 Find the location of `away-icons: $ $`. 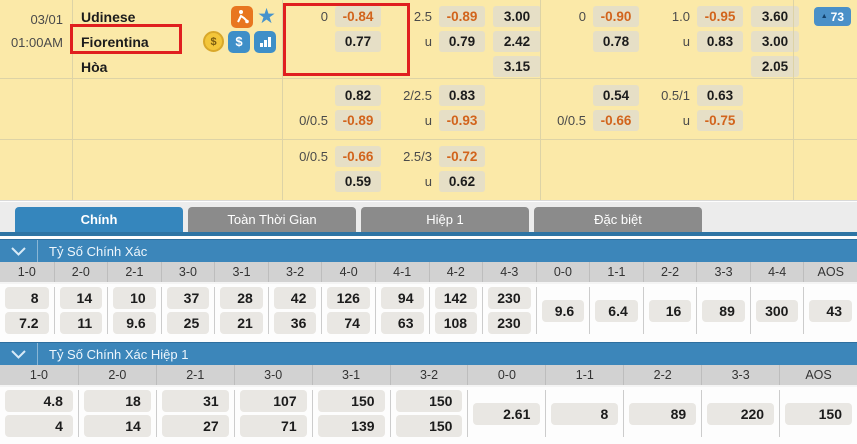

away-icons: $ $ is located at coordinates (239, 41).